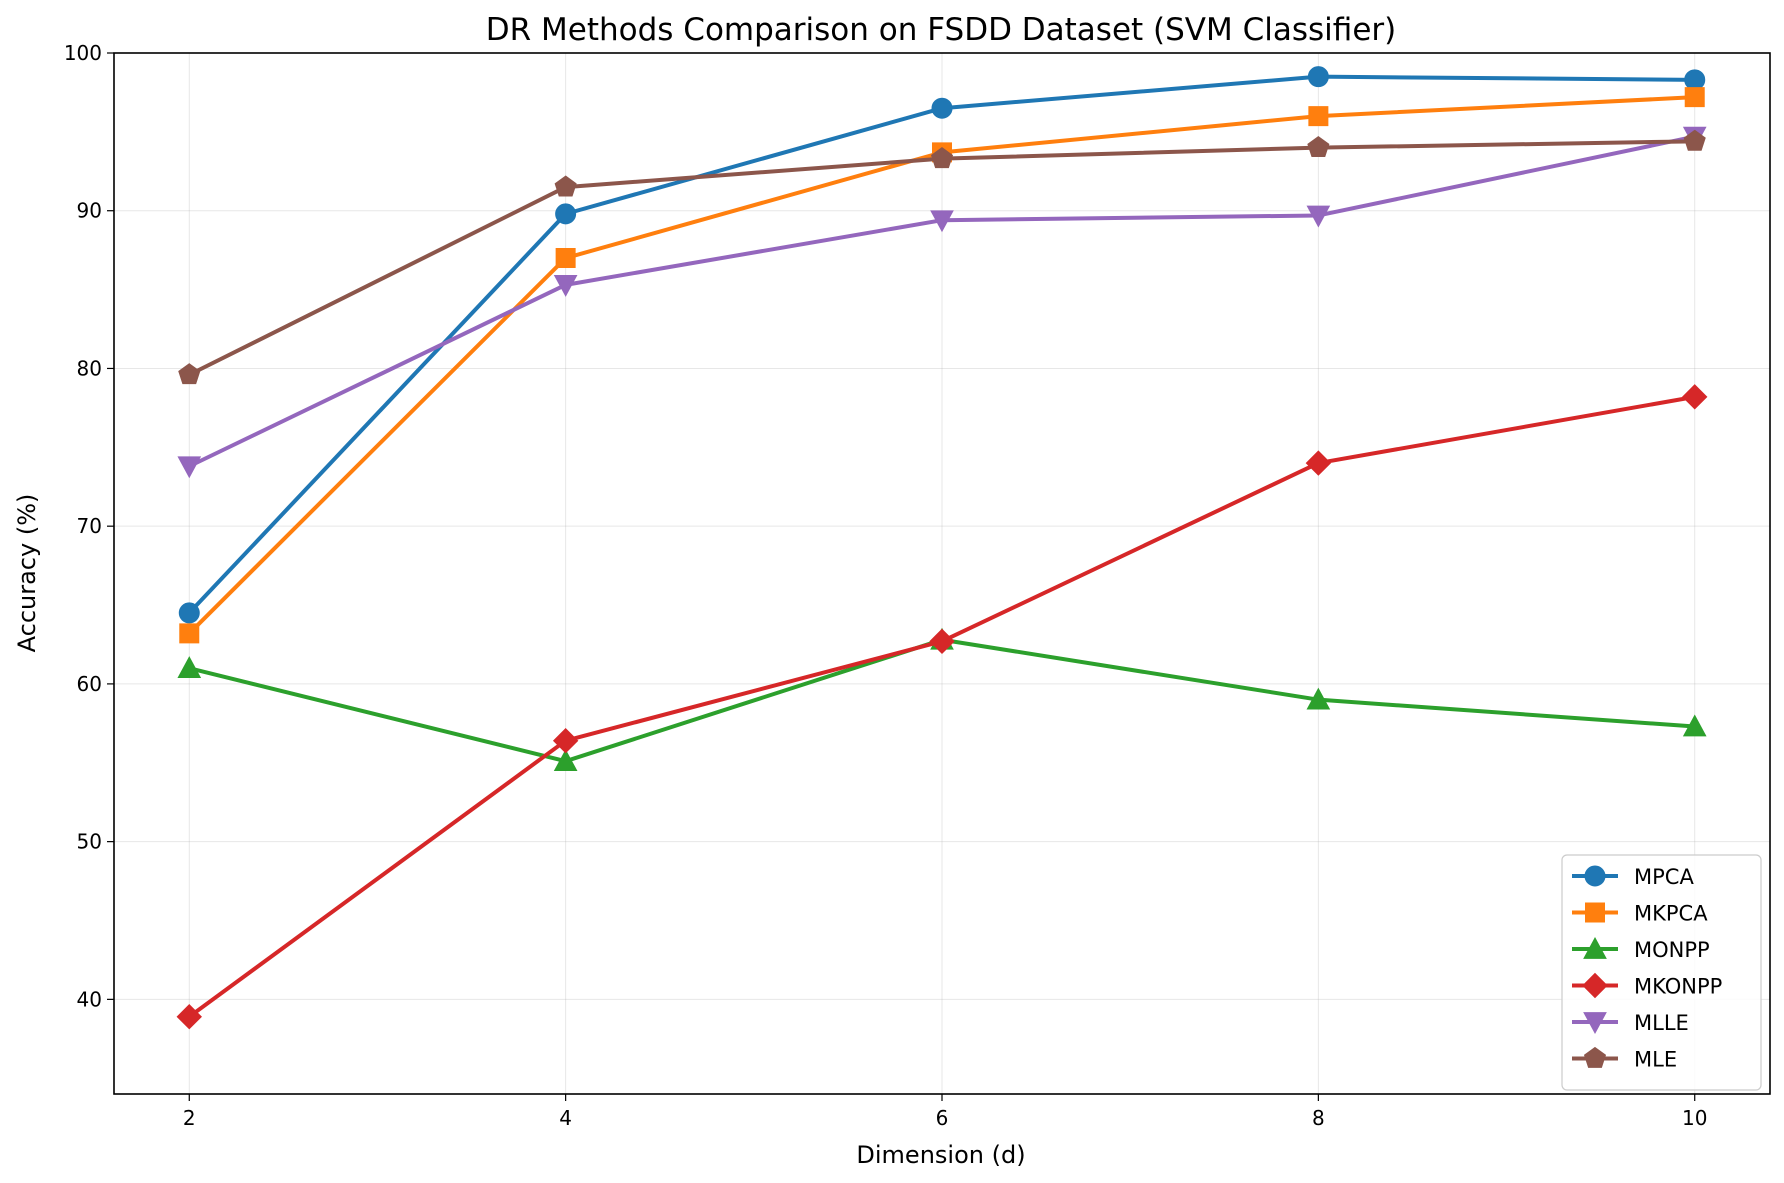  Describe the element at coordinates (1672, 950) in the screenshot. I see `legend-label: MONPP` at that location.